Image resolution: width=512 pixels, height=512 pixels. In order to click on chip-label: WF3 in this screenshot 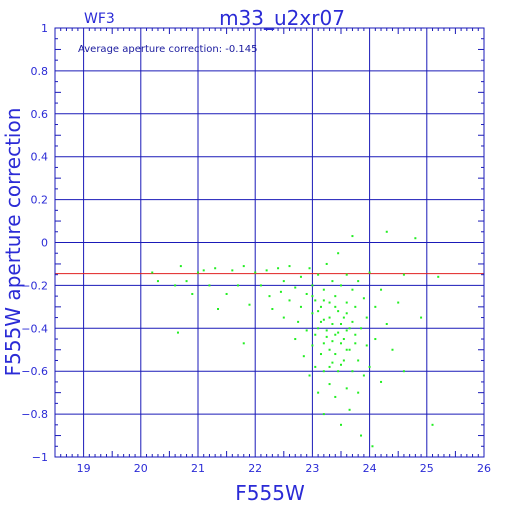, I will do `click(99, 19)`.